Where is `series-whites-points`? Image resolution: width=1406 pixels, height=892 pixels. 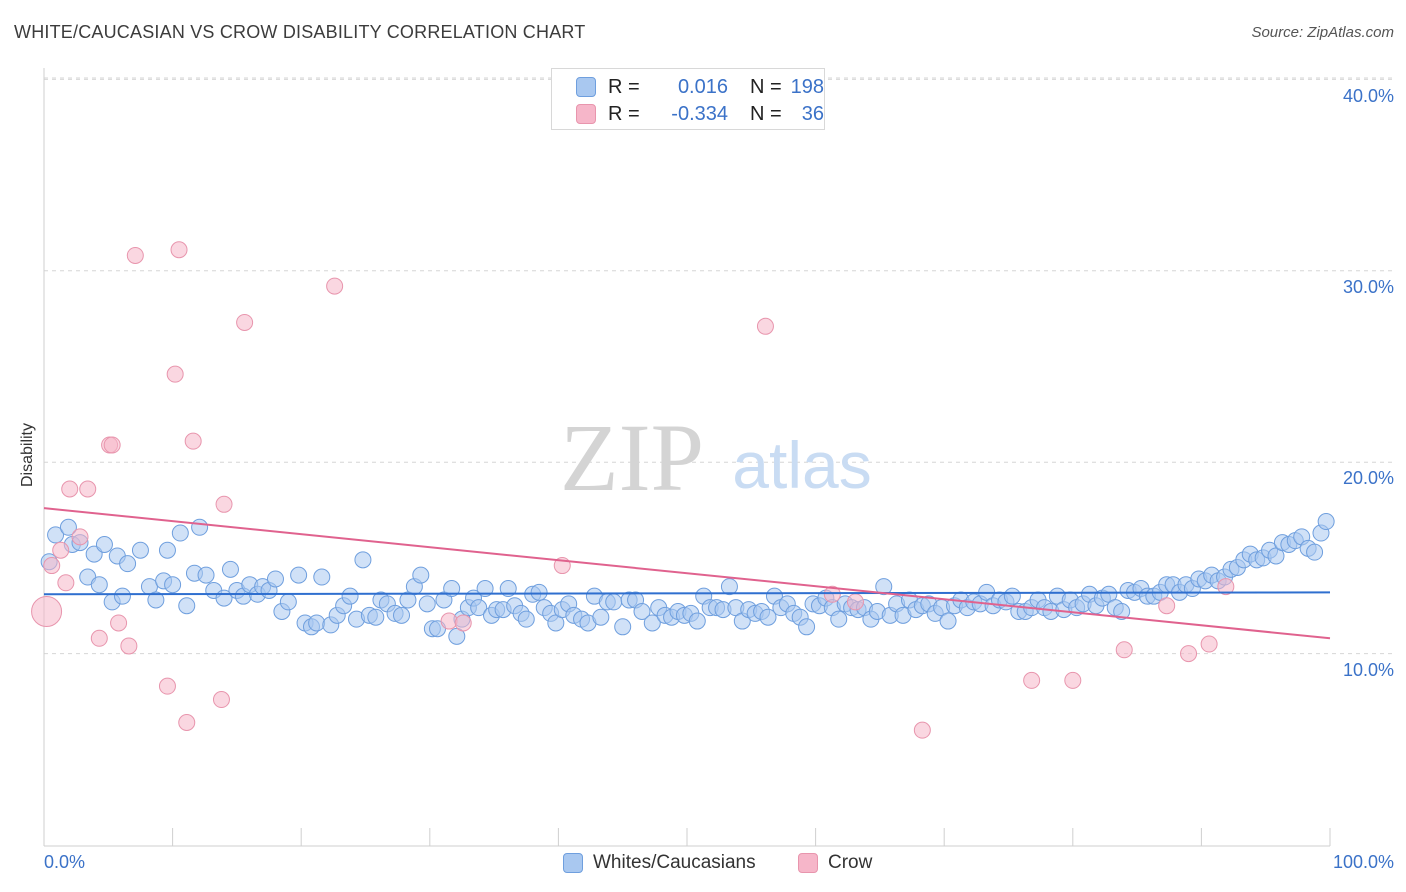 series-whites-points is located at coordinates (687, 579).